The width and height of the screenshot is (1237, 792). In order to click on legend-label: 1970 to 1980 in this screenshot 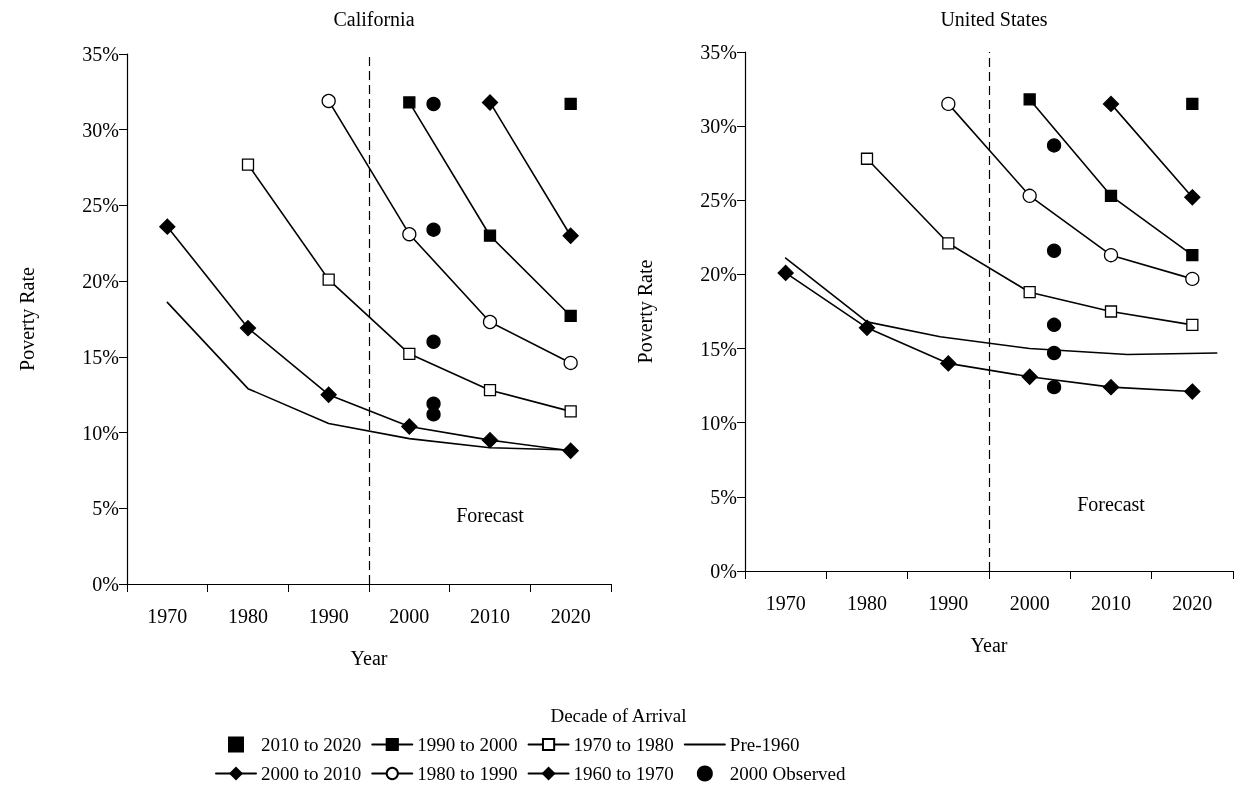, I will do `click(623, 744)`.